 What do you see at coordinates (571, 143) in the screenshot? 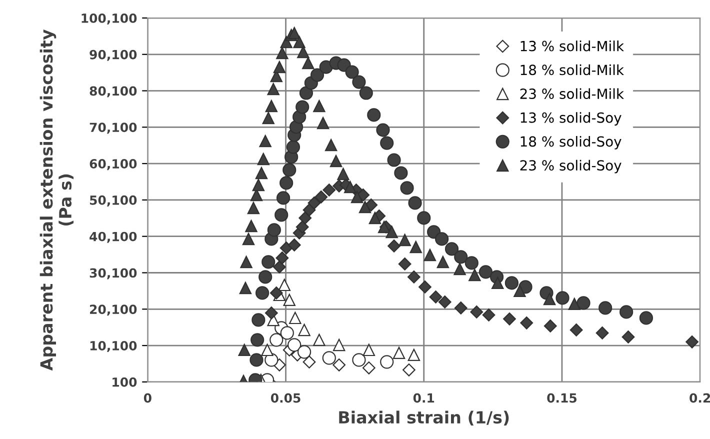
I see `legend-label: 18 % solid-Soy` at bounding box center [571, 143].